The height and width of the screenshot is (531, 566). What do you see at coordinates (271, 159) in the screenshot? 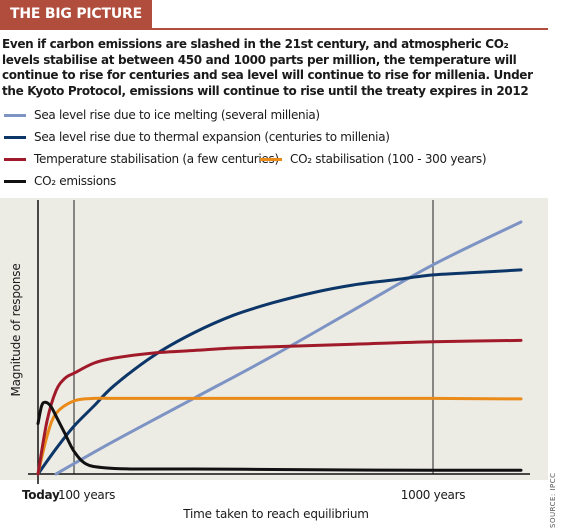
I see `legend-swatch-co2-stabilisation` at bounding box center [271, 159].